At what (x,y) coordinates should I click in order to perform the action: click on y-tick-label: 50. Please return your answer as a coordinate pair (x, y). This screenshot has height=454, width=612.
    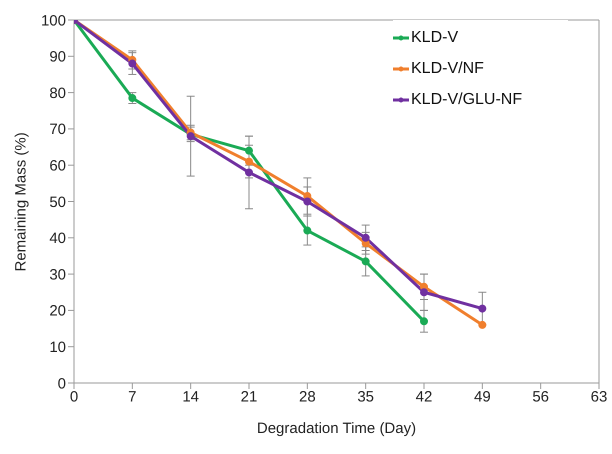
    Looking at the image, I should click on (57, 202).